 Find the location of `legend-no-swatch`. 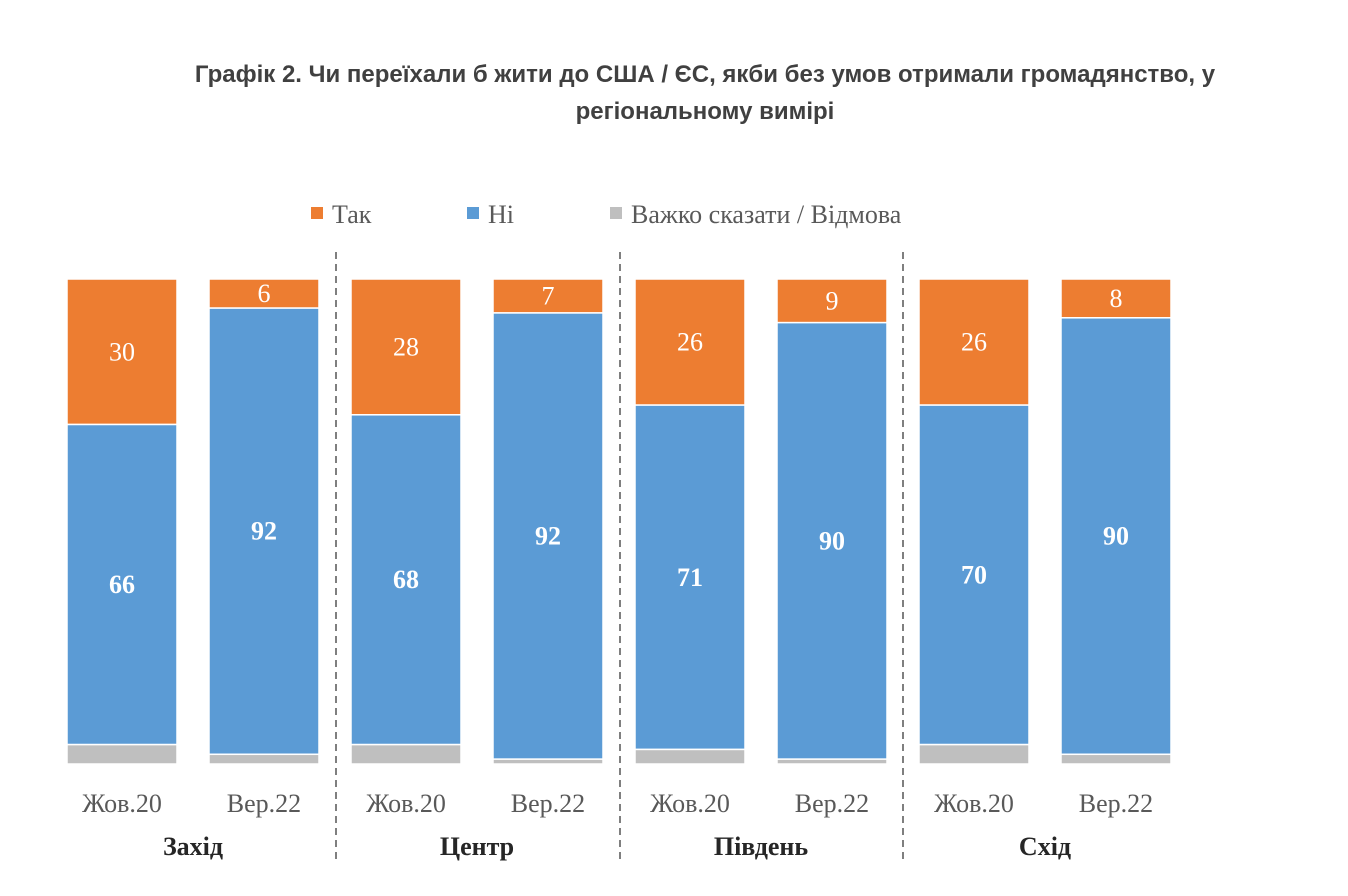

legend-no-swatch is located at coordinates (473, 213).